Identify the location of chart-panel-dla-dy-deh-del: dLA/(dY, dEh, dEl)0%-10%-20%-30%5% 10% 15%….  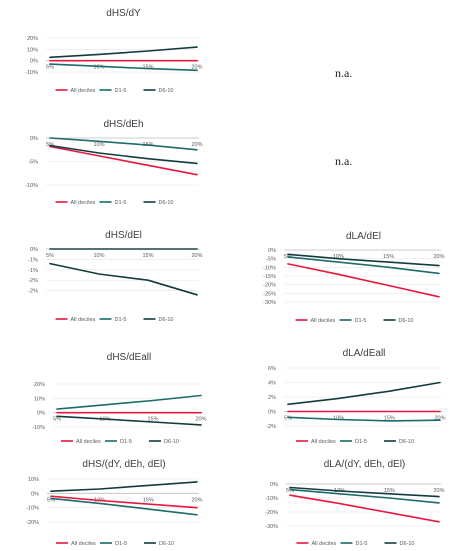
(354, 503).